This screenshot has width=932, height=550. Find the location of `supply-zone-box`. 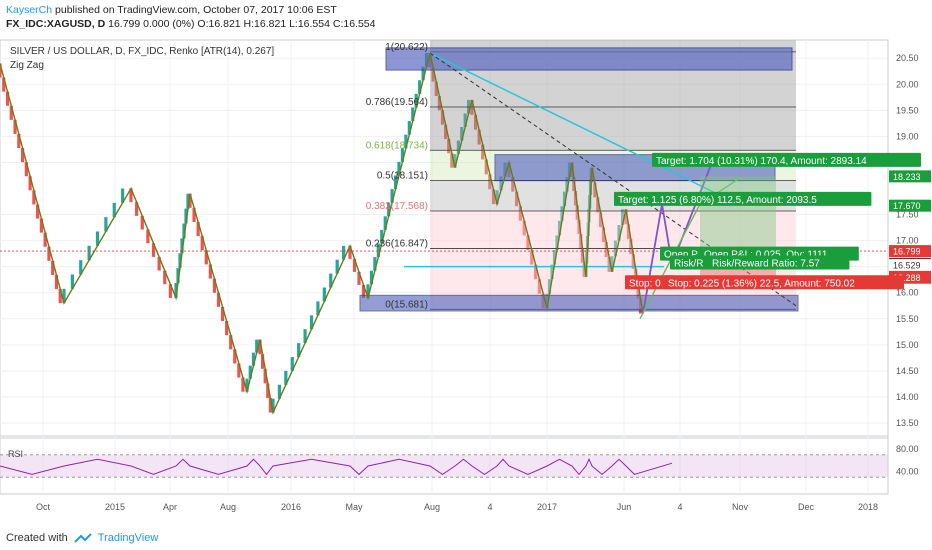

supply-zone-box is located at coordinates (589, 59).